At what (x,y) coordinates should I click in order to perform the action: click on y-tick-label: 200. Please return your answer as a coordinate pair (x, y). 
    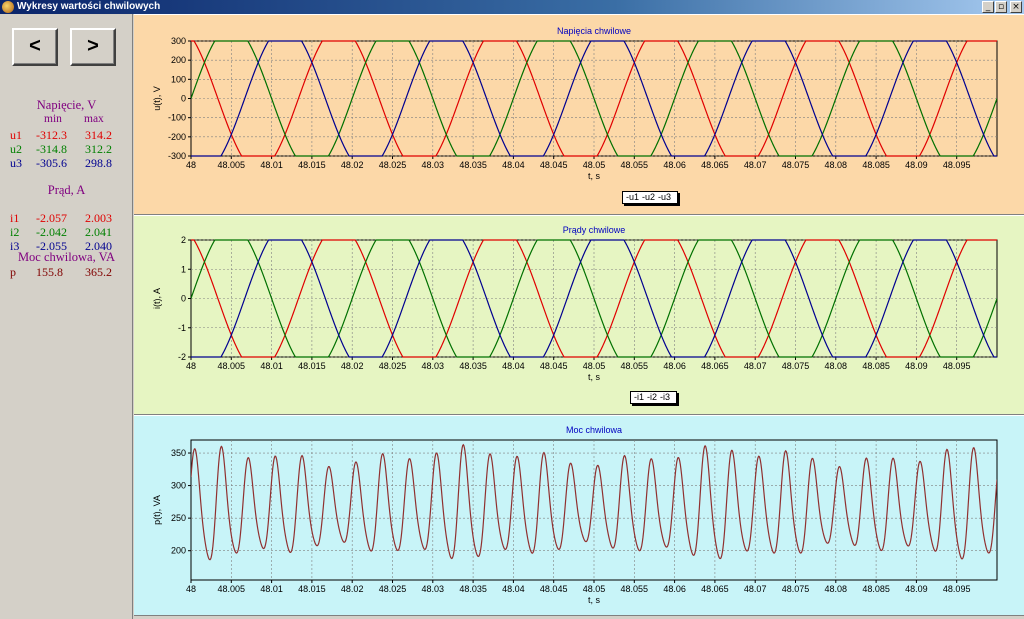
    Looking at the image, I should click on (178, 60).